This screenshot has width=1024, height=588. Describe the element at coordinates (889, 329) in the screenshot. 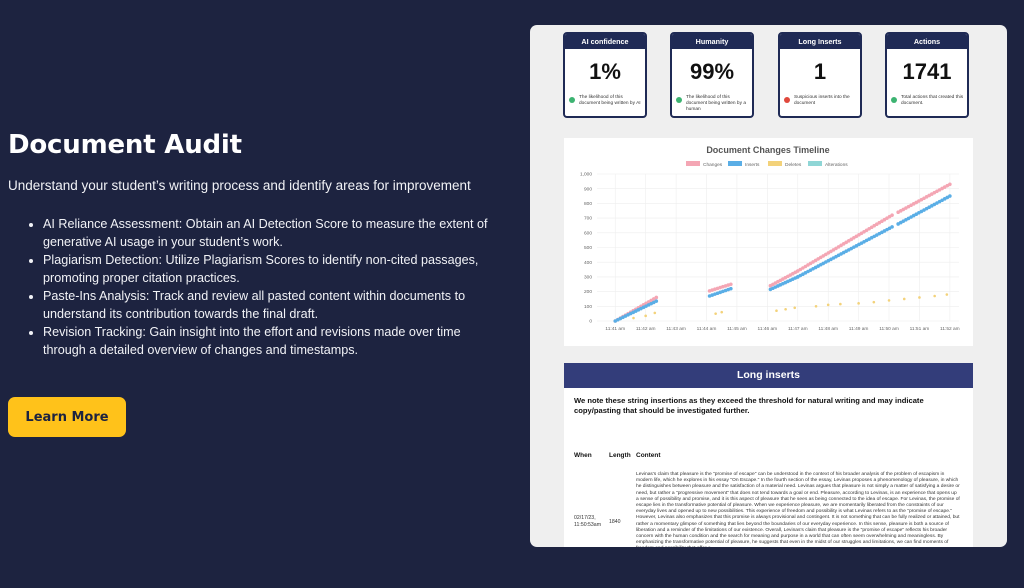

I see `x-tick-label: 11:50 am` at that location.